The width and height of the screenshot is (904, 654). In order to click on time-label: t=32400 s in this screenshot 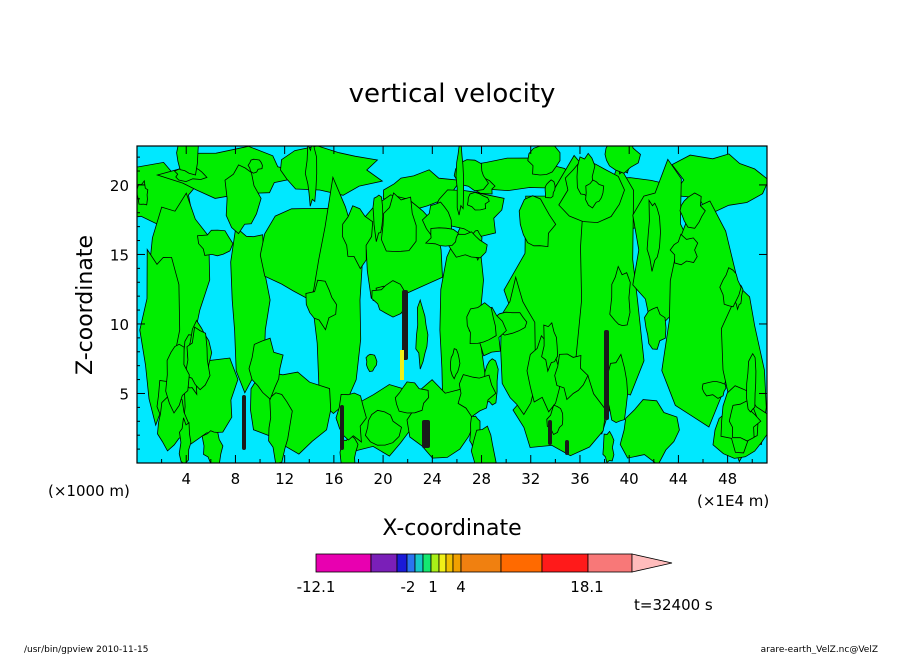, I will do `click(673, 605)`.